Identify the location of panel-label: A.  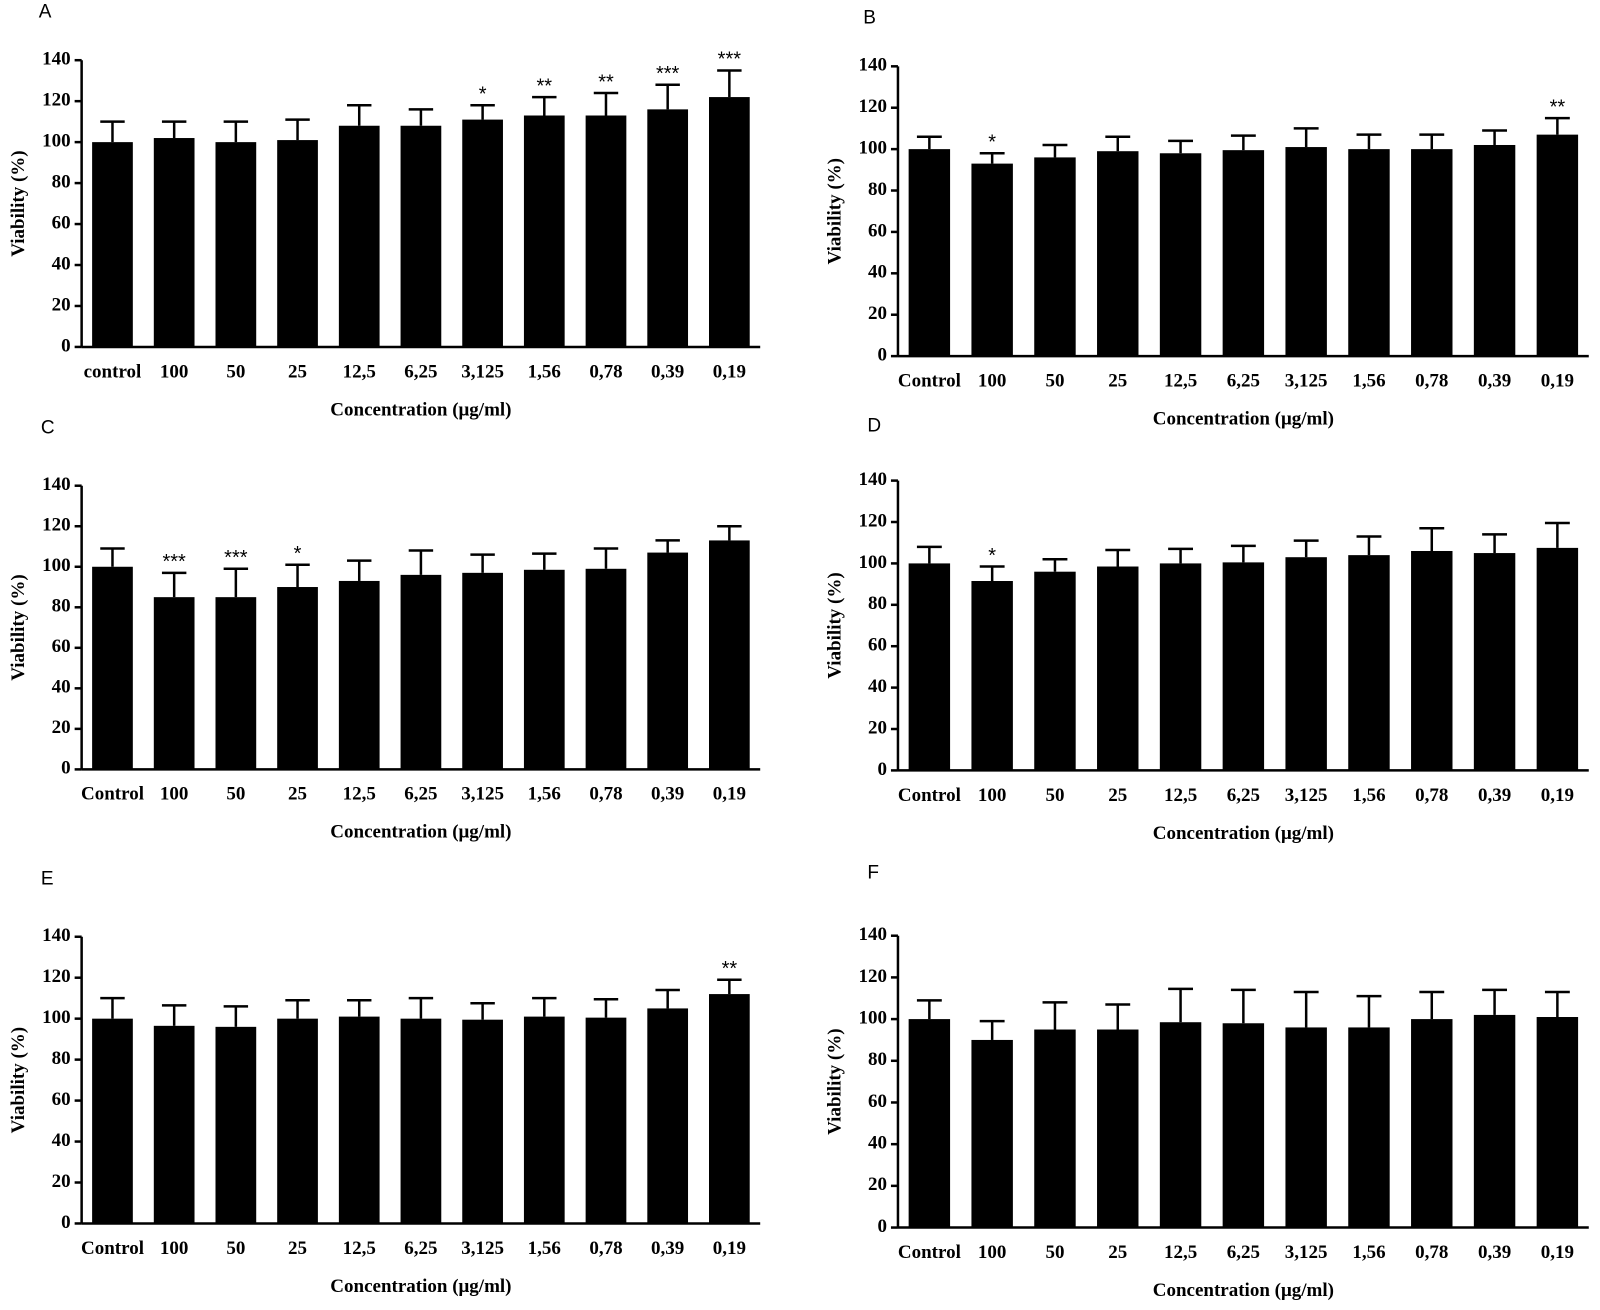
(45, 11).